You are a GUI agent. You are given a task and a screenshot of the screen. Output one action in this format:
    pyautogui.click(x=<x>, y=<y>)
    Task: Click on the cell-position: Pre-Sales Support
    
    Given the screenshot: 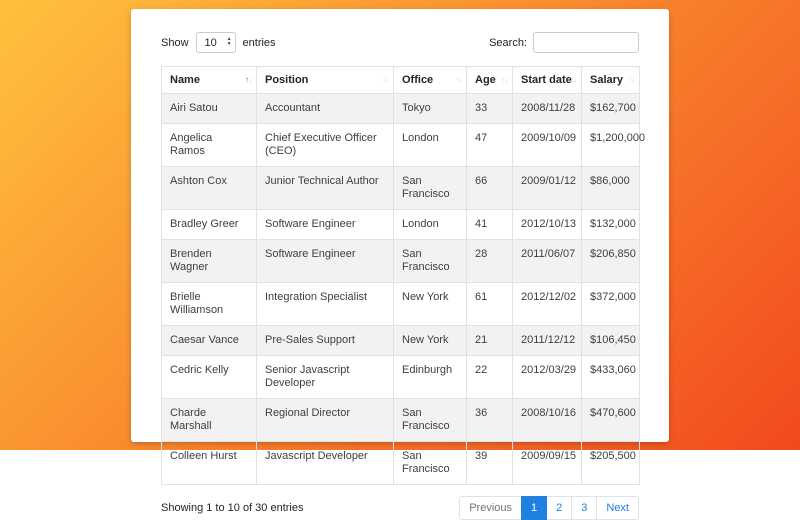 What is the action you would take?
    pyautogui.click(x=325, y=340)
    